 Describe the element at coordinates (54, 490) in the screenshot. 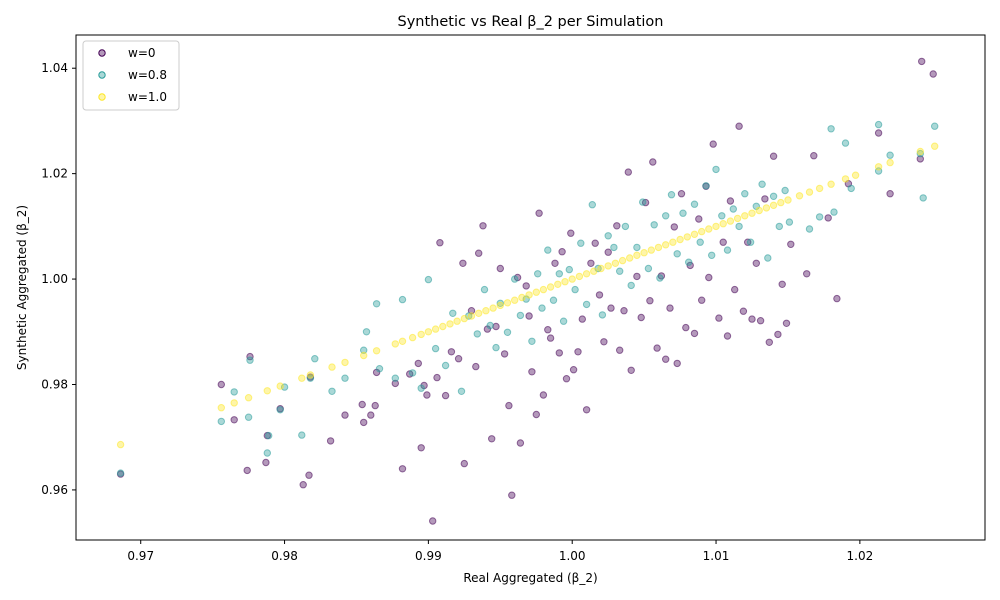

I see `y-tick-label: 0.96` at that location.